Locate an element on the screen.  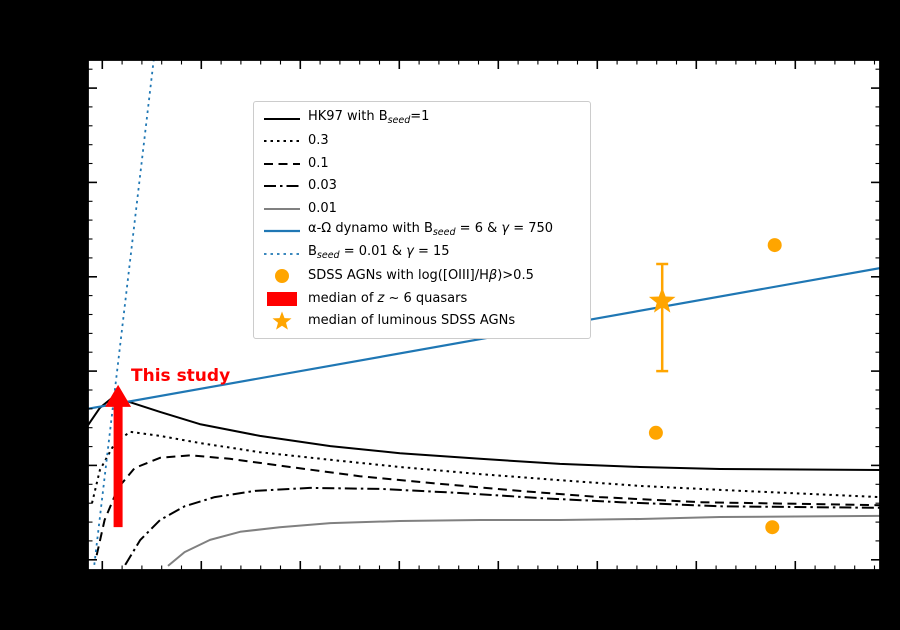
legend-entry: 0.01 is located at coordinates (422, 209).